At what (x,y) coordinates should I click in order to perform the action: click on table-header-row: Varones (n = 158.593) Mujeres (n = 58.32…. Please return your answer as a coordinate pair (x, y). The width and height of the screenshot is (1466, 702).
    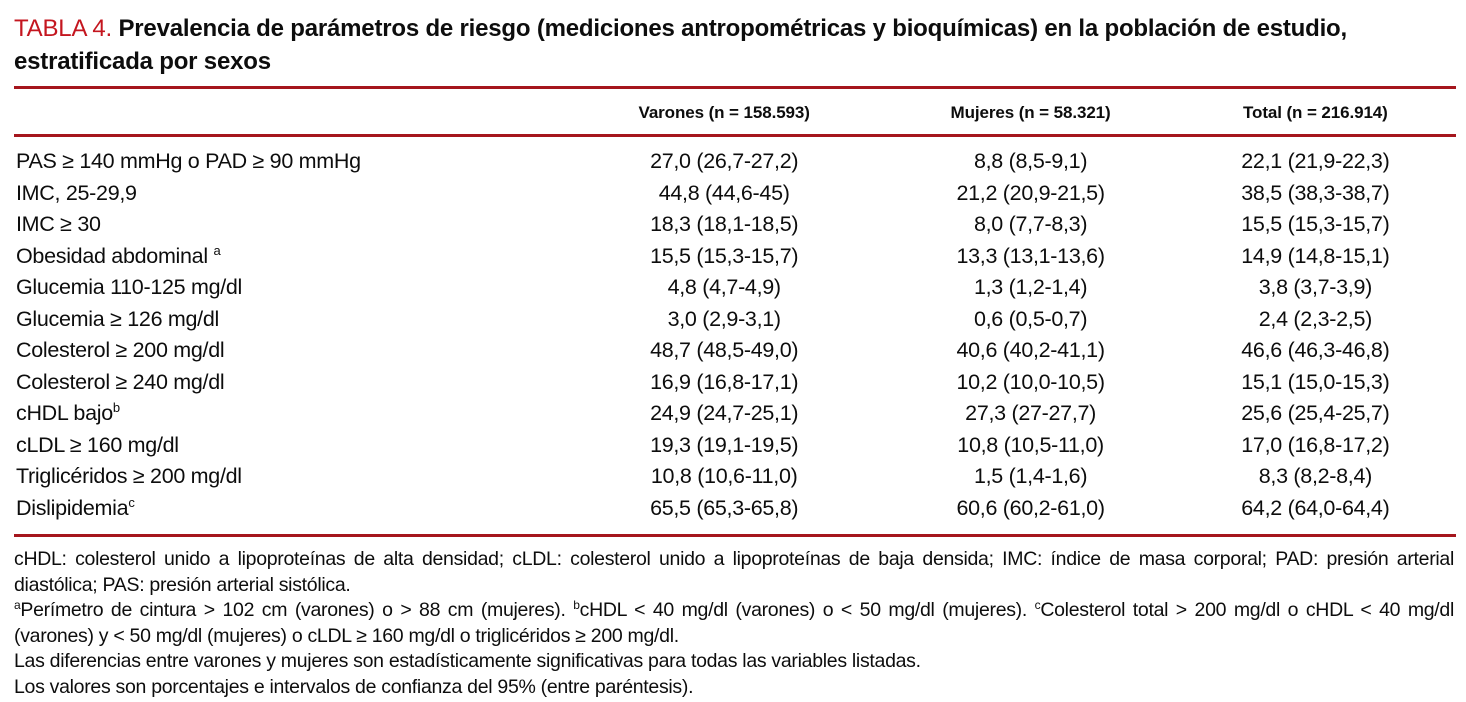
    Looking at the image, I should click on (735, 111).